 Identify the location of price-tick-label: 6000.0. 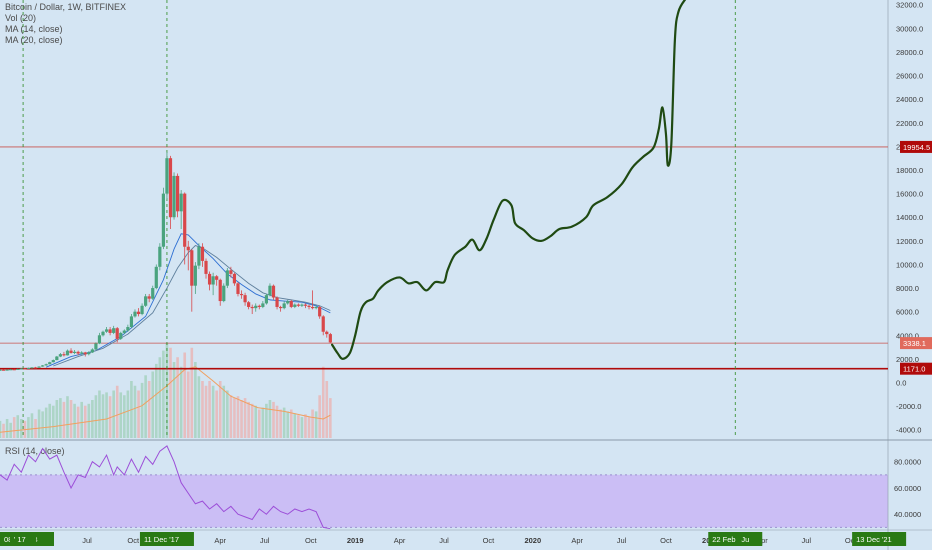
(907, 312).